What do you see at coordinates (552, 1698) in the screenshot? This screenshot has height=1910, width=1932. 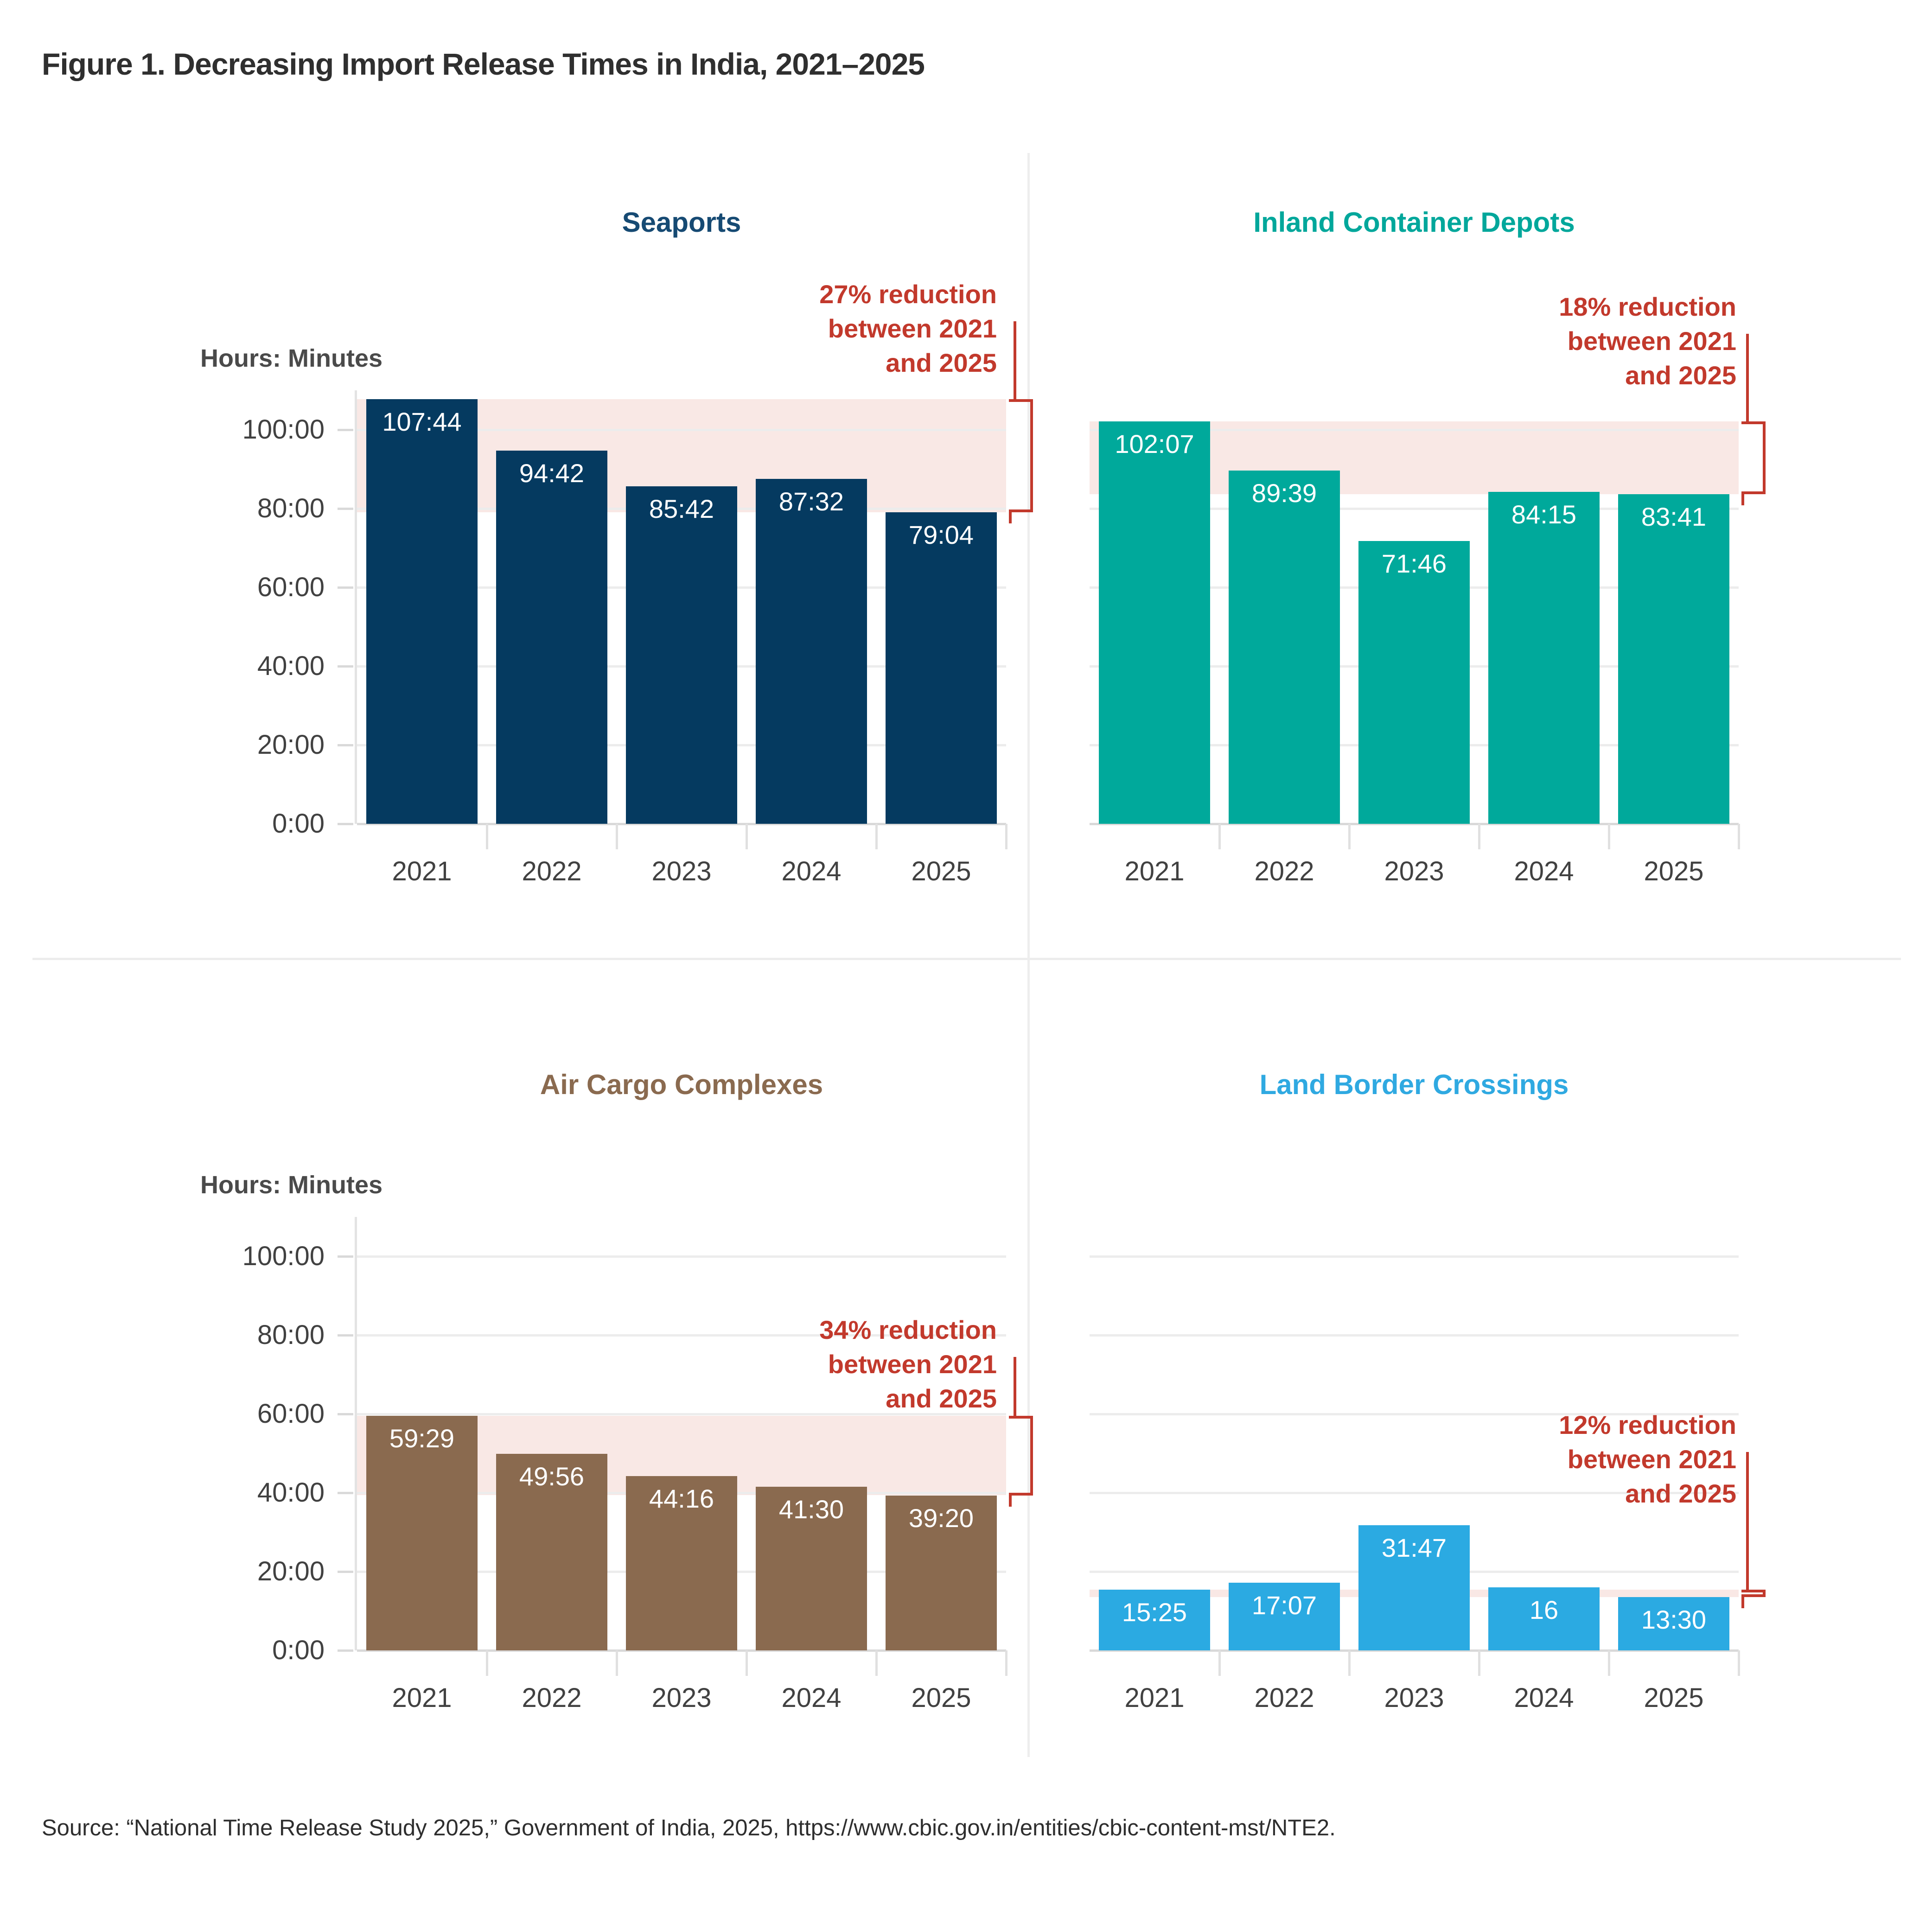 I see `x-axis-label-2022: 2022` at bounding box center [552, 1698].